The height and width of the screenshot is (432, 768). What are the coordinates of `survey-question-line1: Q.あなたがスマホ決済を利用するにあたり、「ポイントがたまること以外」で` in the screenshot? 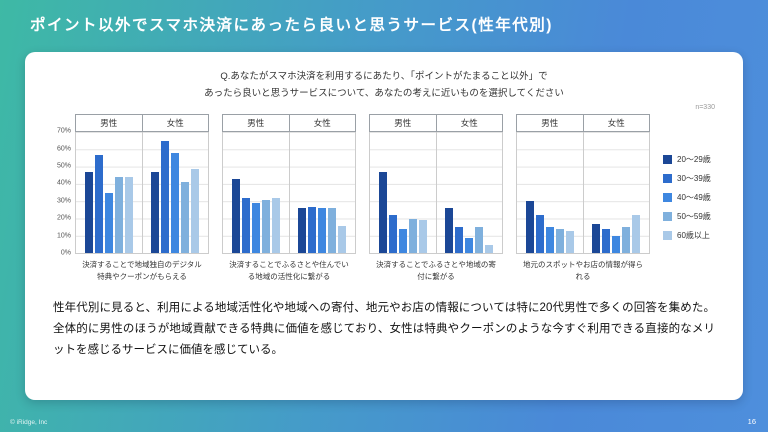 It's located at (384, 76).